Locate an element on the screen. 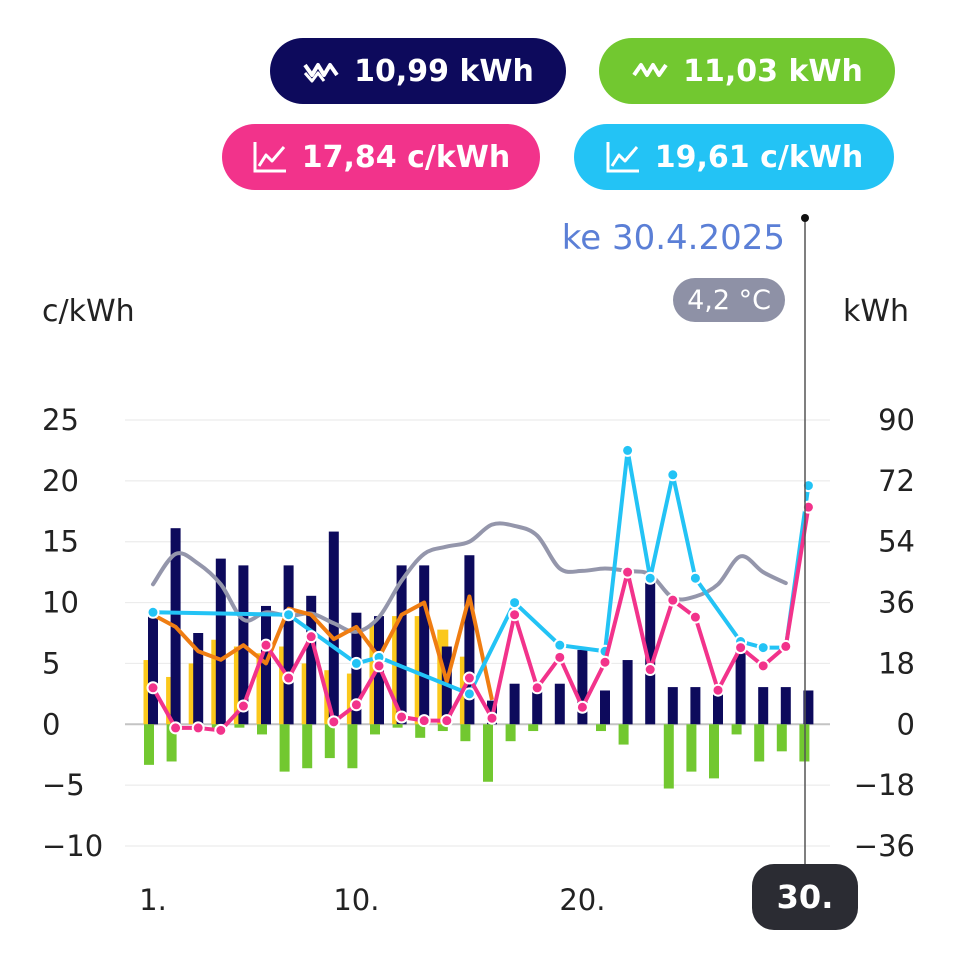 The image size is (959, 979). price-sell-pill: 19,61 c/kWh is located at coordinates (734, 157).